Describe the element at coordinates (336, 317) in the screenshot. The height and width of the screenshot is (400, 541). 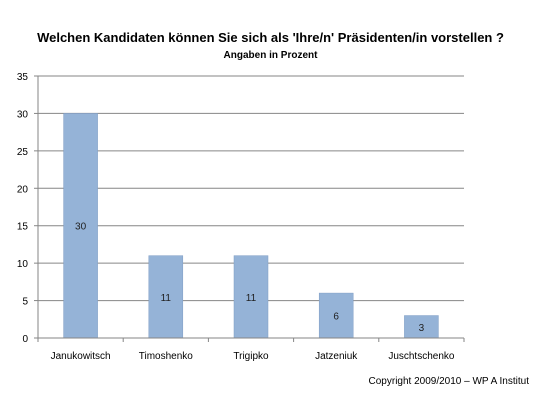
I see `data-label: 6` at that location.